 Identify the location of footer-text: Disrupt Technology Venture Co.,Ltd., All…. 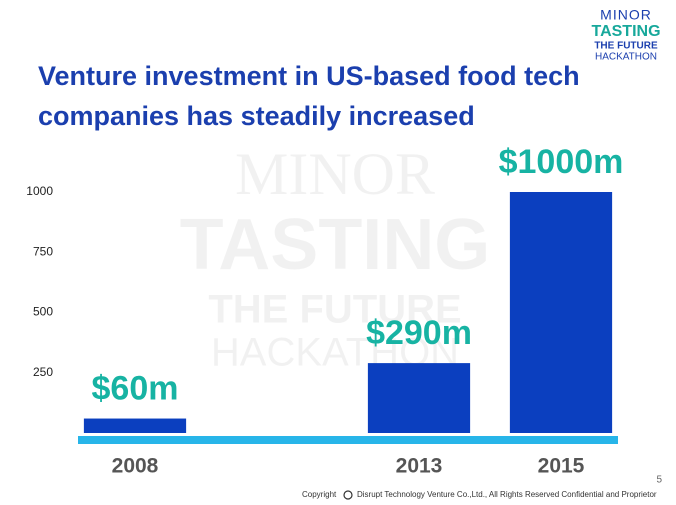
(507, 494).